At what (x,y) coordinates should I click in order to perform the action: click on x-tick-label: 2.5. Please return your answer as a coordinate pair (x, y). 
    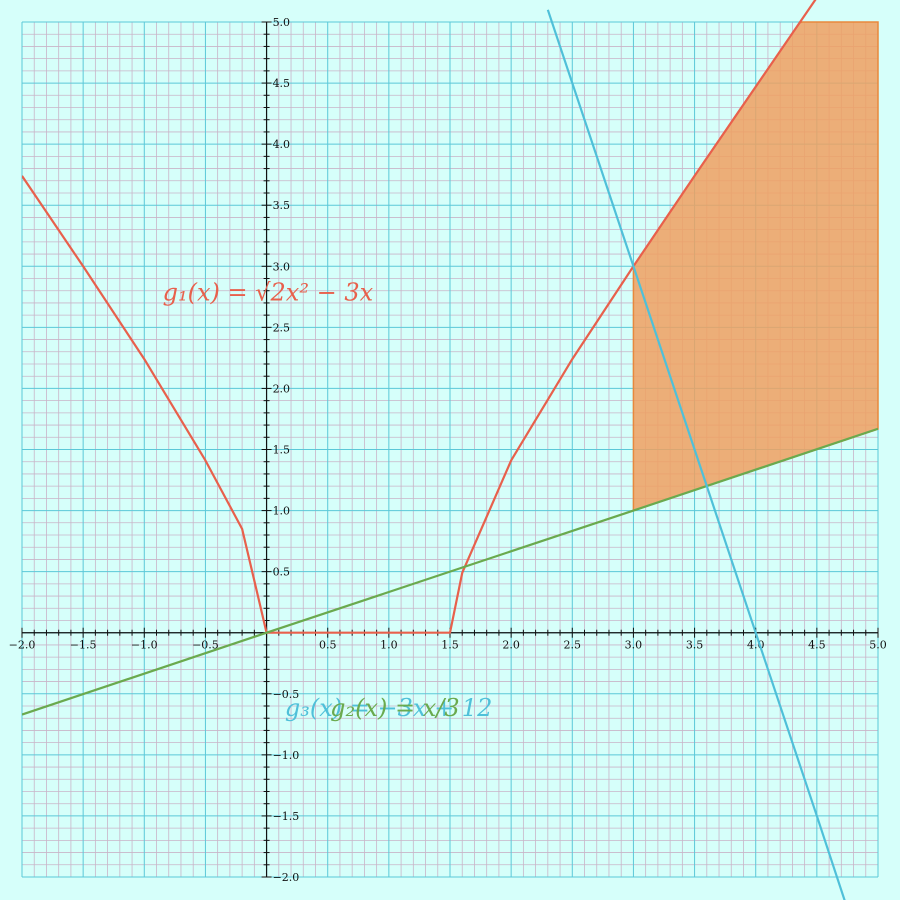
    Looking at the image, I should click on (573, 645).